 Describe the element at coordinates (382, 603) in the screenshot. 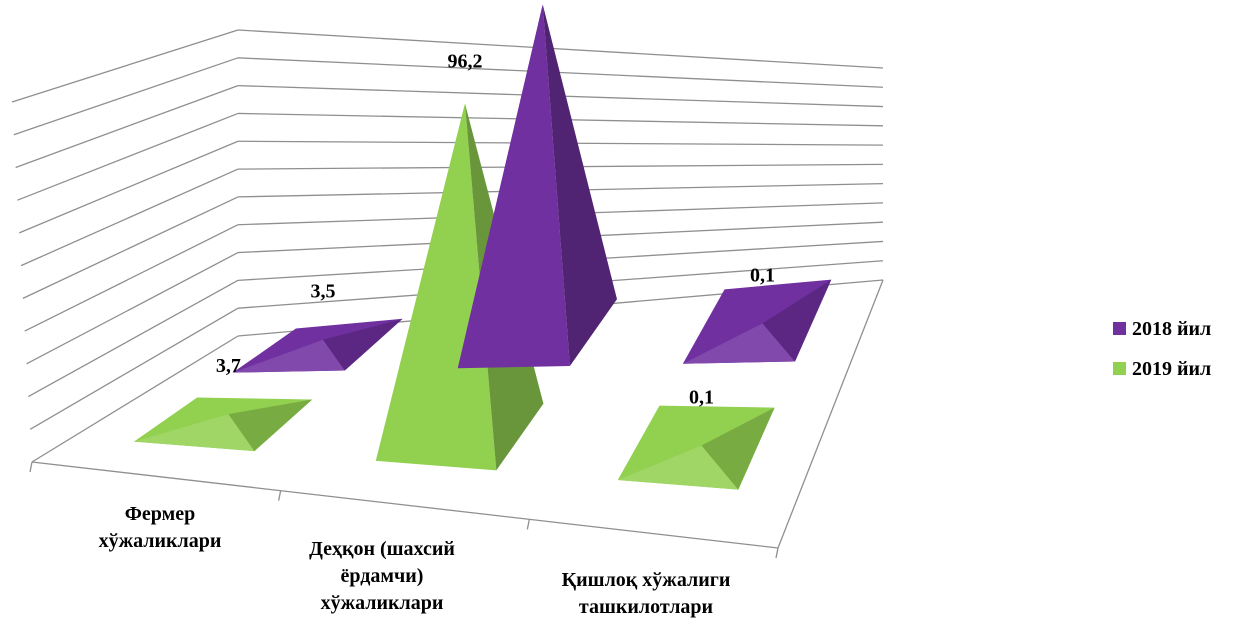

I see `category-label-1: хўжаликлари` at that location.